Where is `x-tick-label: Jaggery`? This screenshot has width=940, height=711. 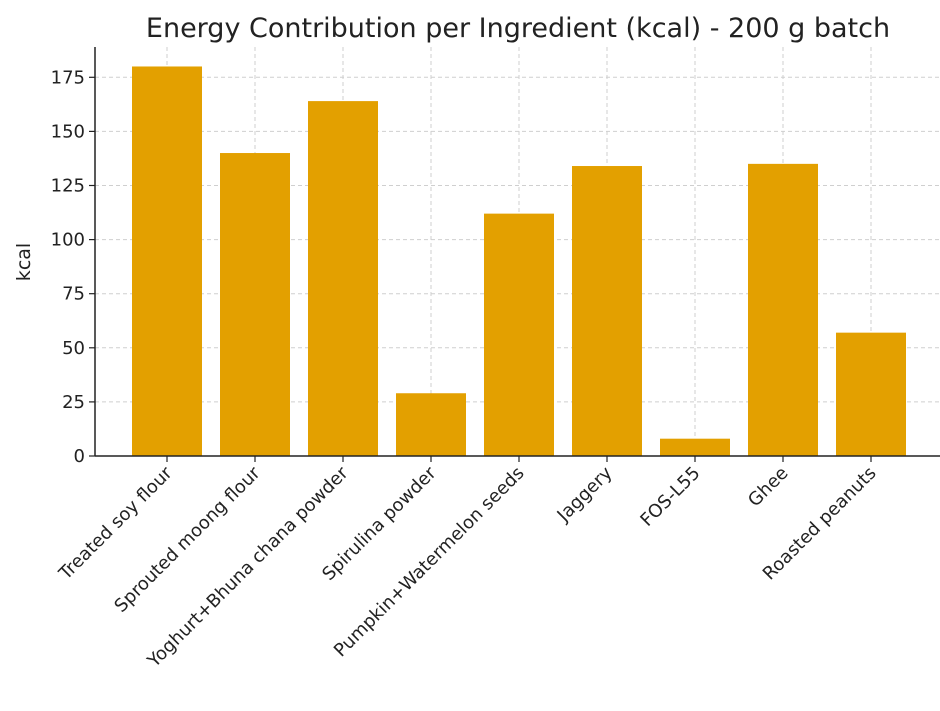
x-tick-label: Jaggery is located at coordinates (585, 494).